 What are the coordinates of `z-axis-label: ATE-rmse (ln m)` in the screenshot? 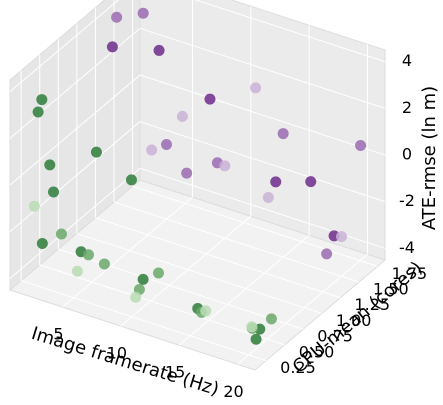 It's located at (429, 158).